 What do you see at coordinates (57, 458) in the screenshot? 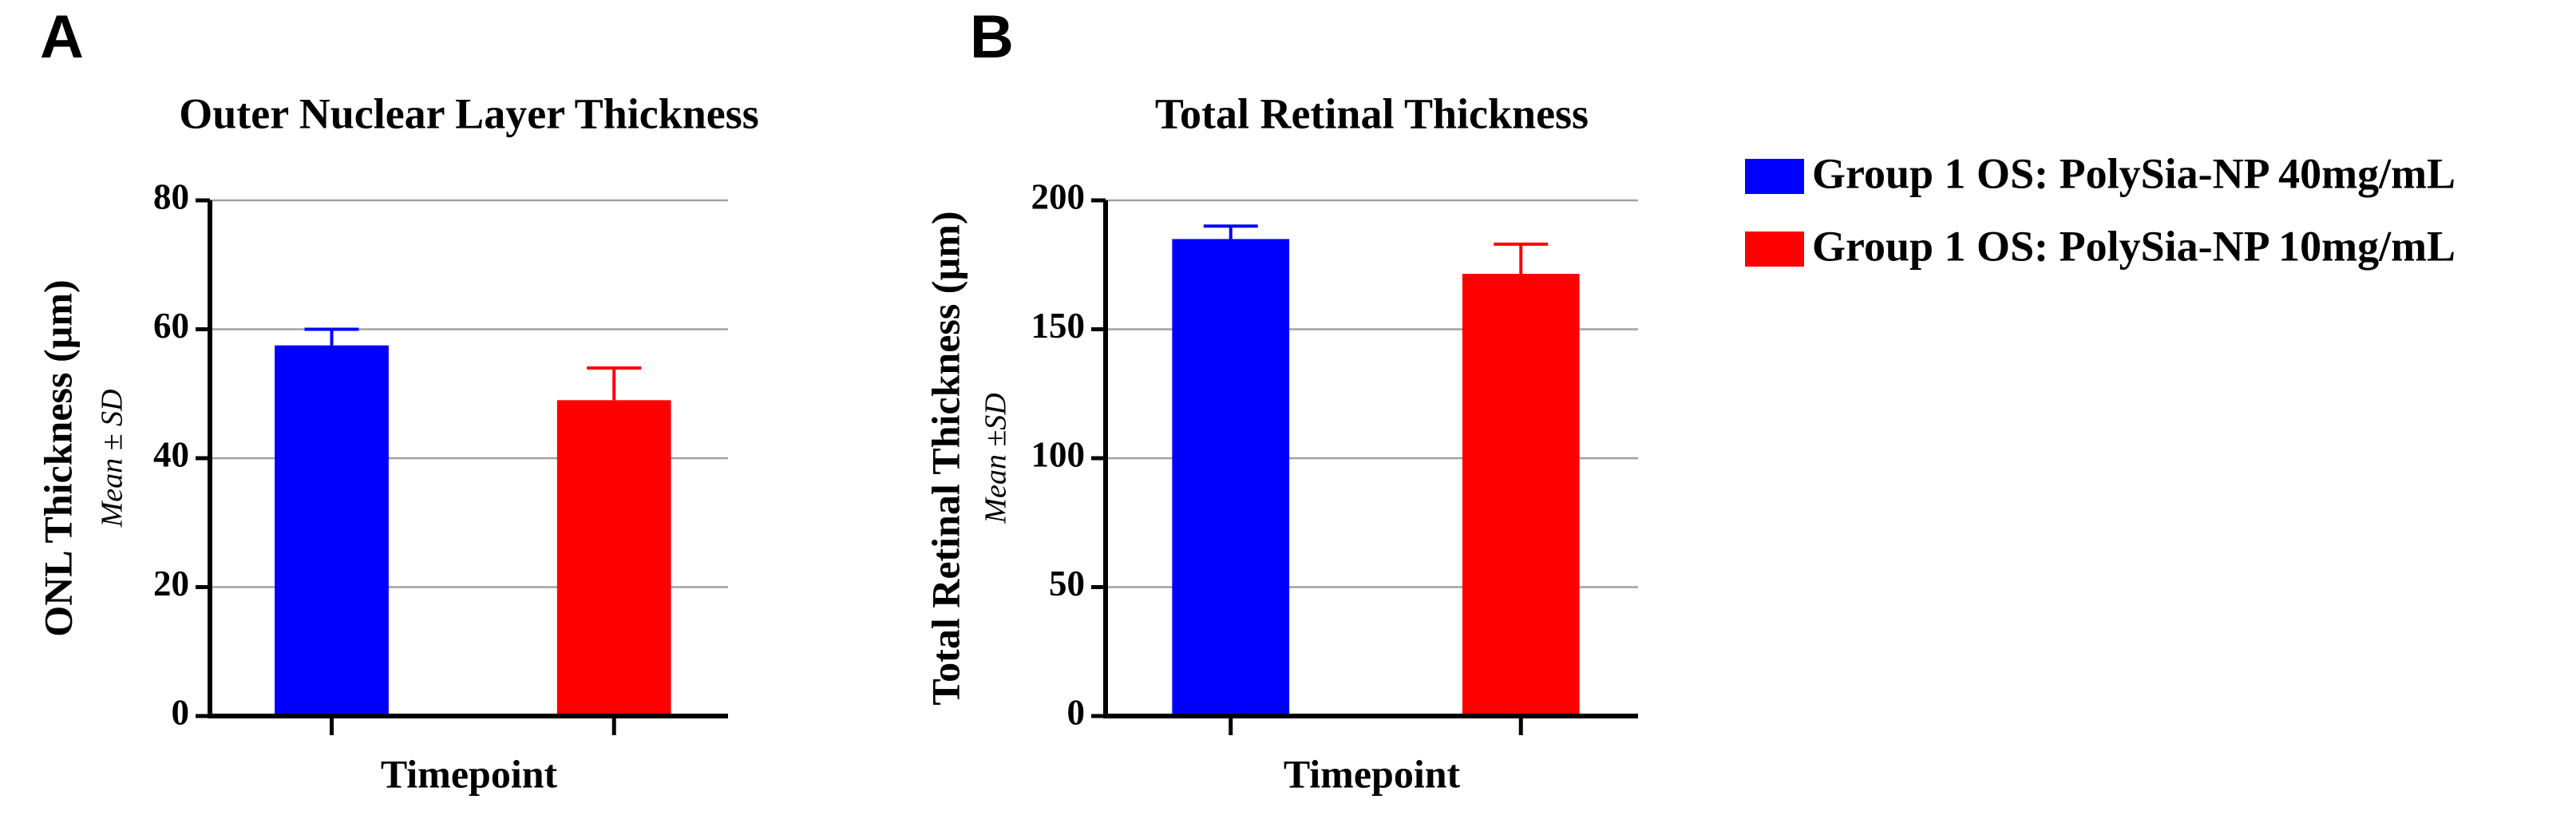
I see `y-axis-label: ONL Thickness (µm)` at bounding box center [57, 458].